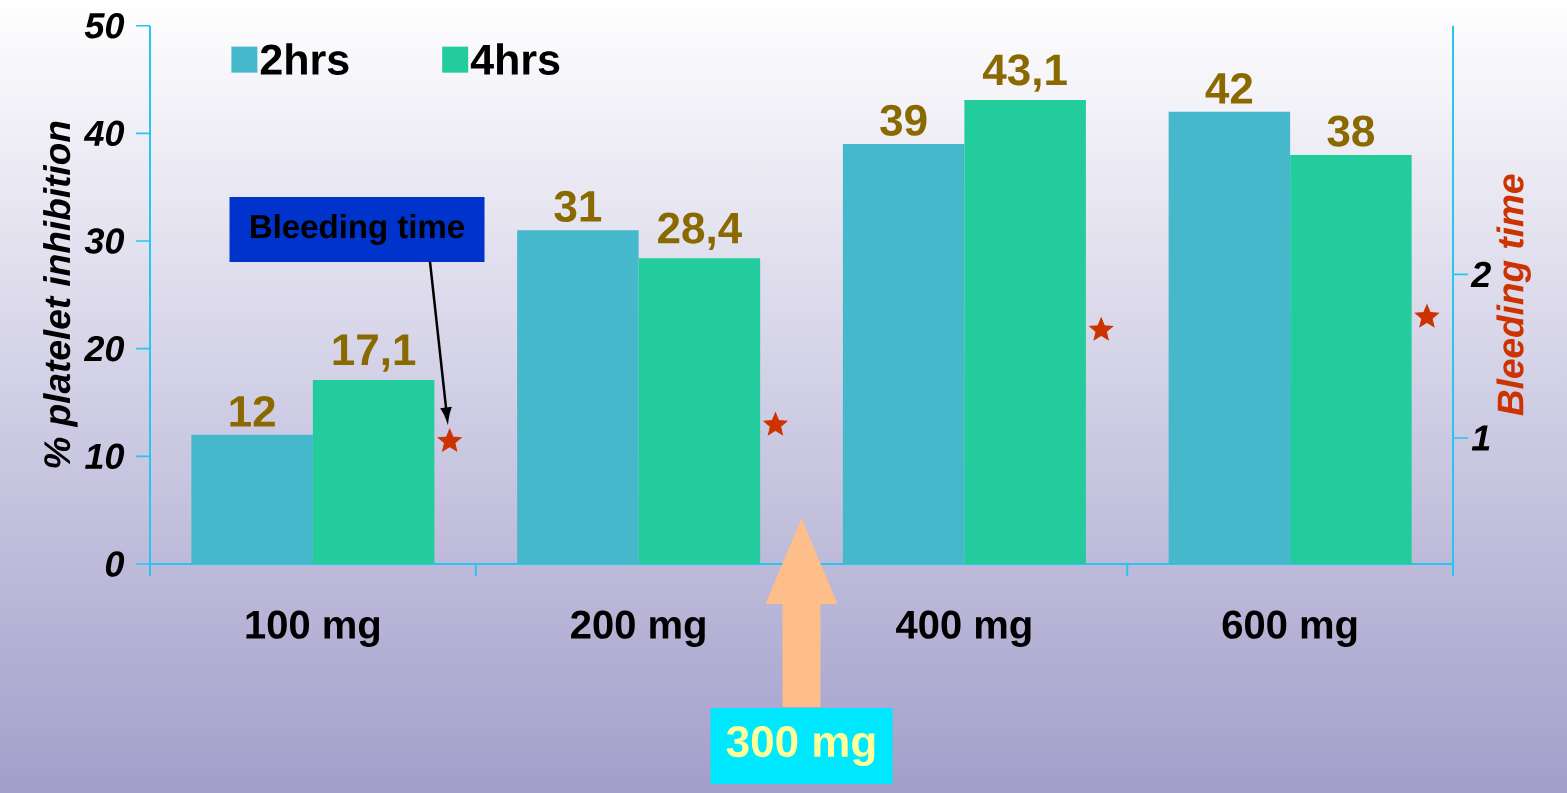 This screenshot has height=793, width=1567. I want to click on y2-axis-title: Bleeding time, so click(1513, 295).